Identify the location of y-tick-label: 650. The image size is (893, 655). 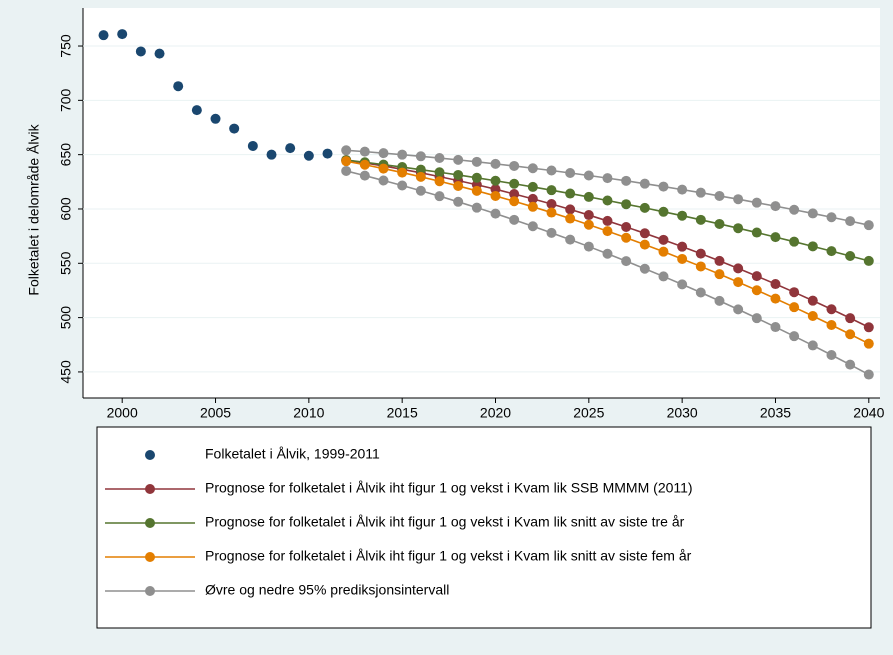
(66, 155).